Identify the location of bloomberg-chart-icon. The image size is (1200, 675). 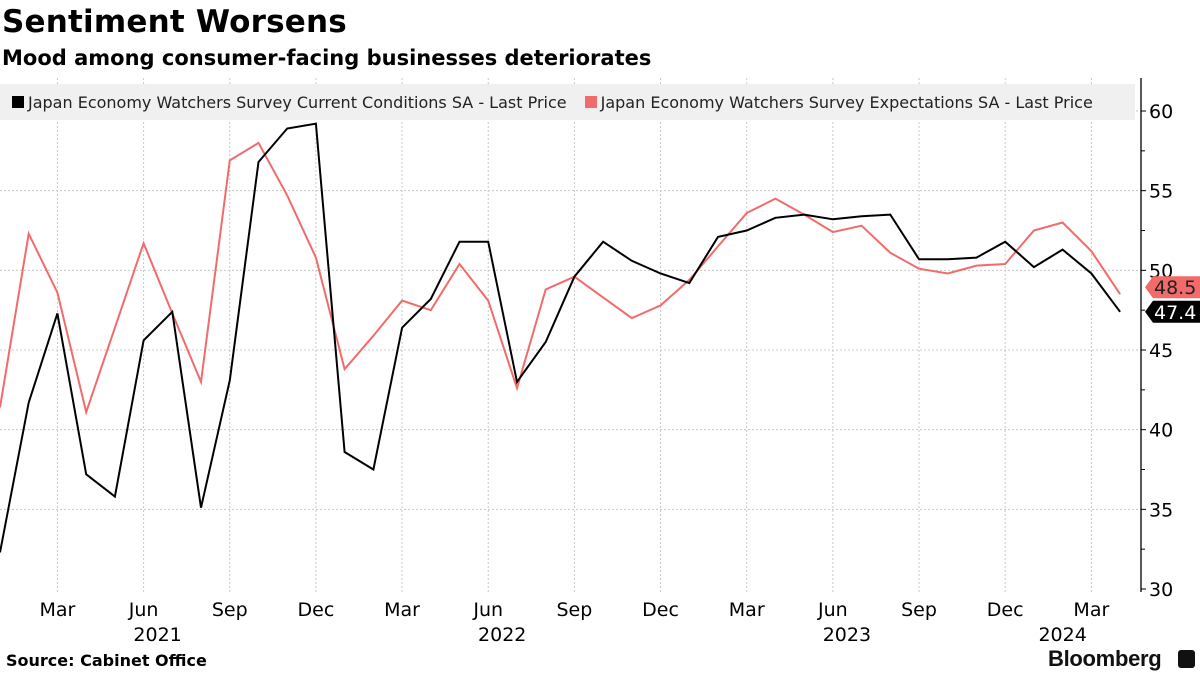
(1186, 659).